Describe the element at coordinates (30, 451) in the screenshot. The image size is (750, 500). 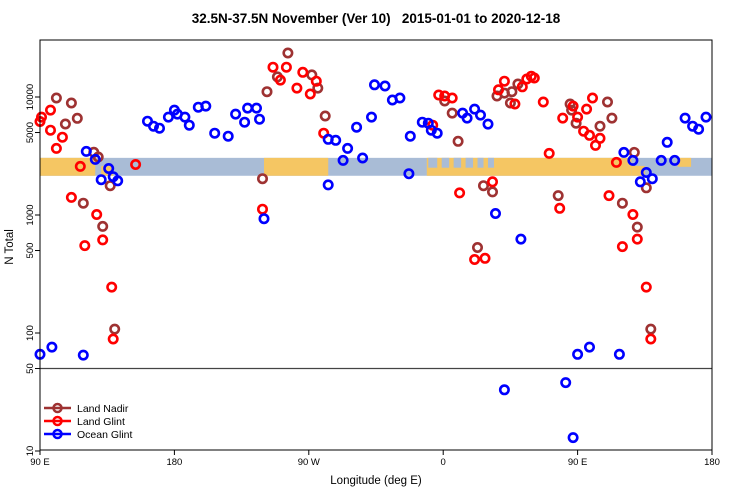
I see `y-tick-label: 10` at that location.